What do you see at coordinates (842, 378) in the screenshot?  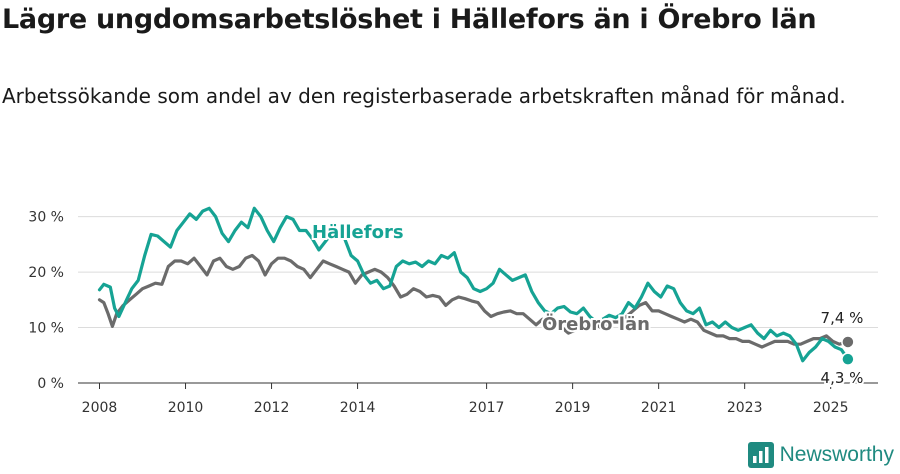 I see `end-value-label: 4,3 %` at bounding box center [842, 378].